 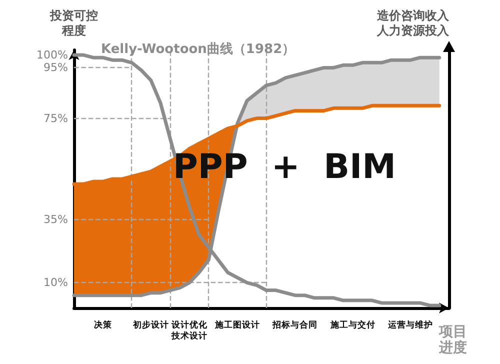 I want to click on x-tick-label: 运营与维护, so click(x=410, y=325).